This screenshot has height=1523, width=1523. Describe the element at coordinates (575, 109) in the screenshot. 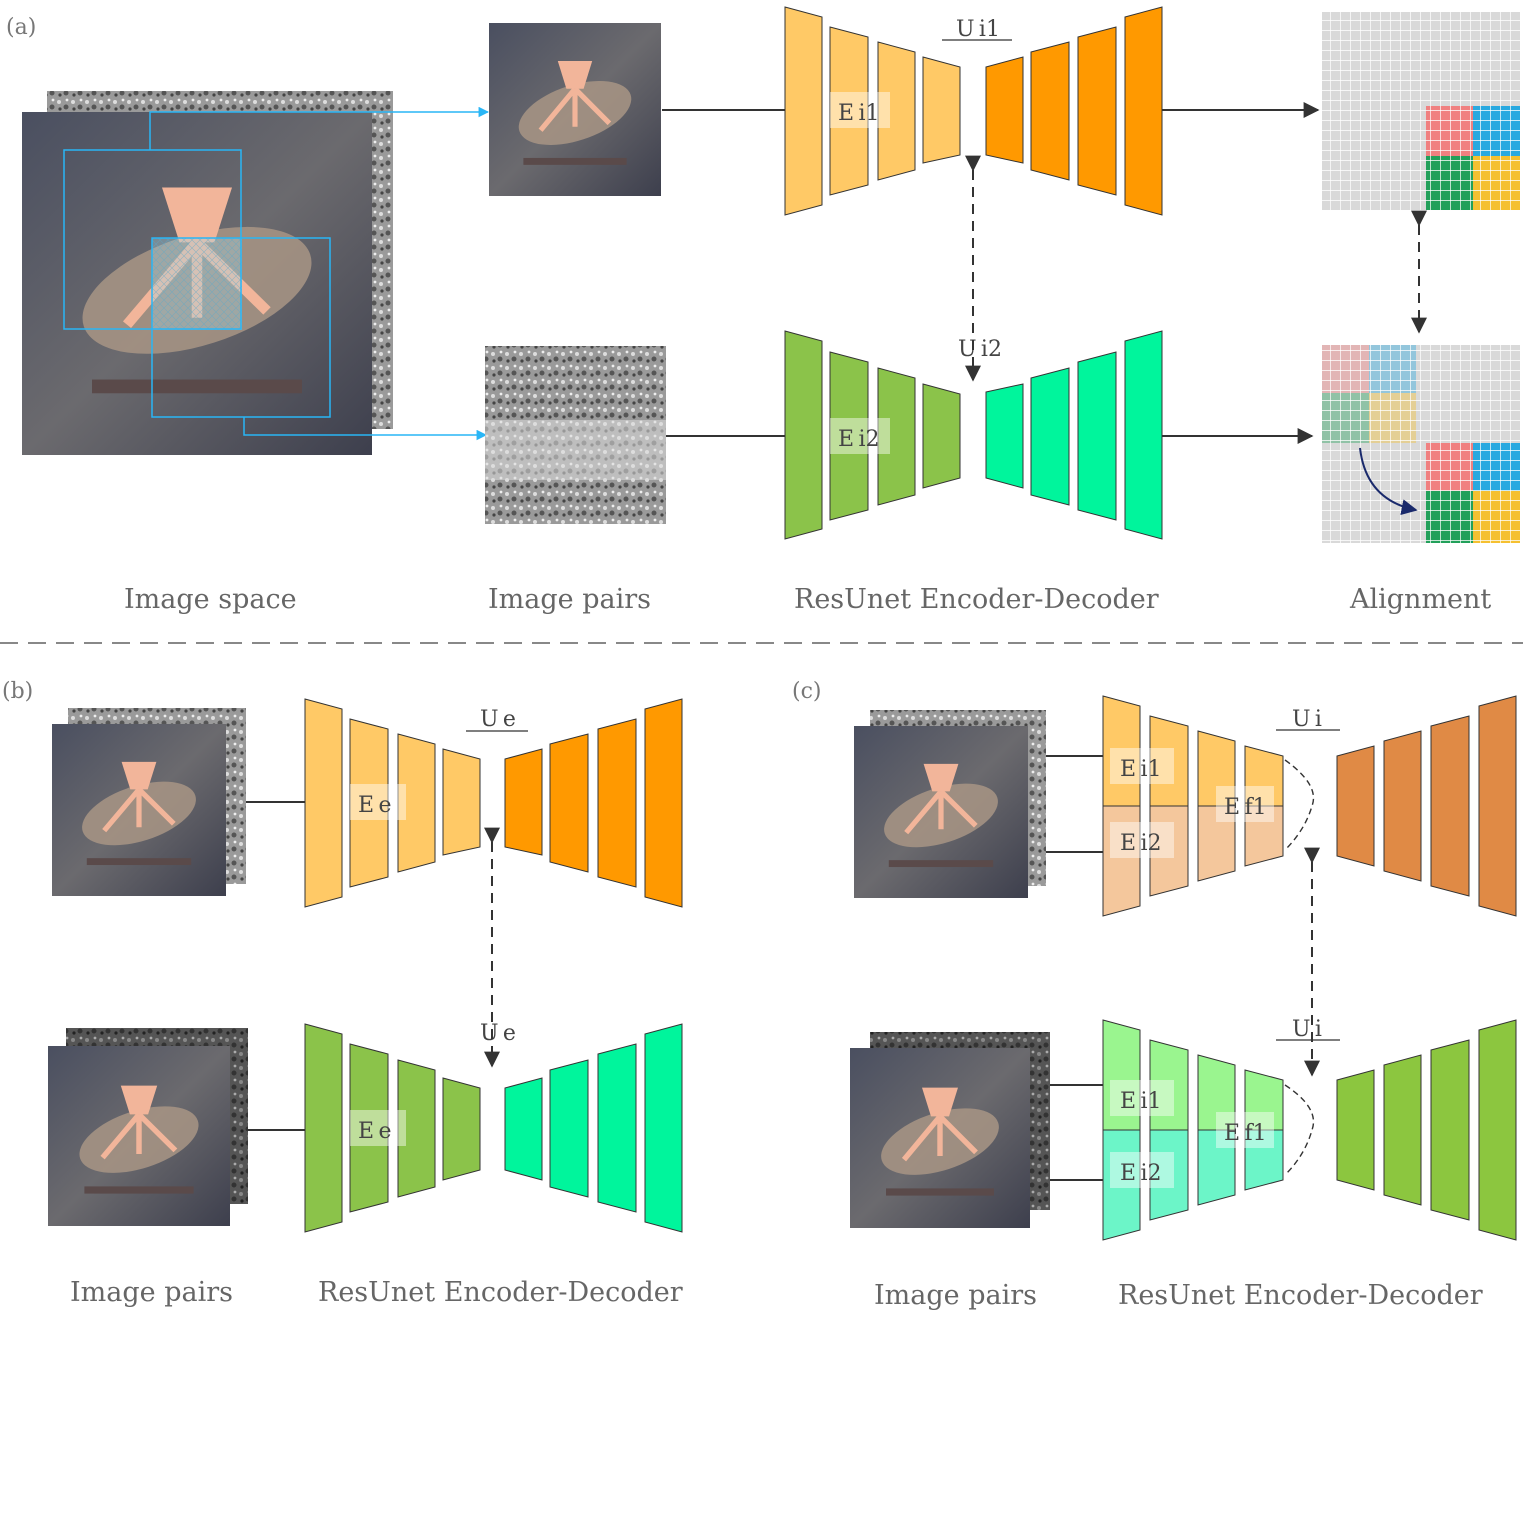

I see `pair-image-optical` at that location.